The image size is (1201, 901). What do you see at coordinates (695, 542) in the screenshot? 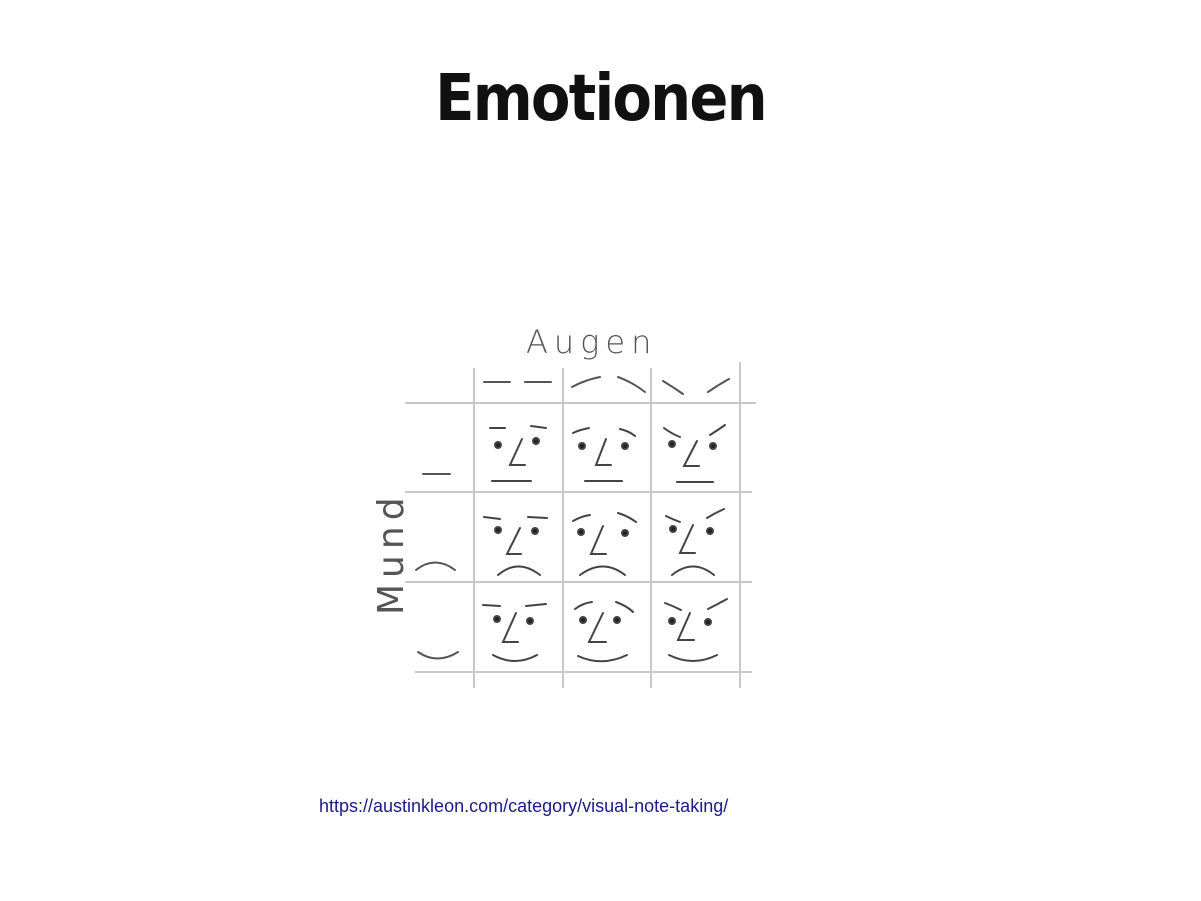
I see `face-angry-frown-icon` at bounding box center [695, 542].